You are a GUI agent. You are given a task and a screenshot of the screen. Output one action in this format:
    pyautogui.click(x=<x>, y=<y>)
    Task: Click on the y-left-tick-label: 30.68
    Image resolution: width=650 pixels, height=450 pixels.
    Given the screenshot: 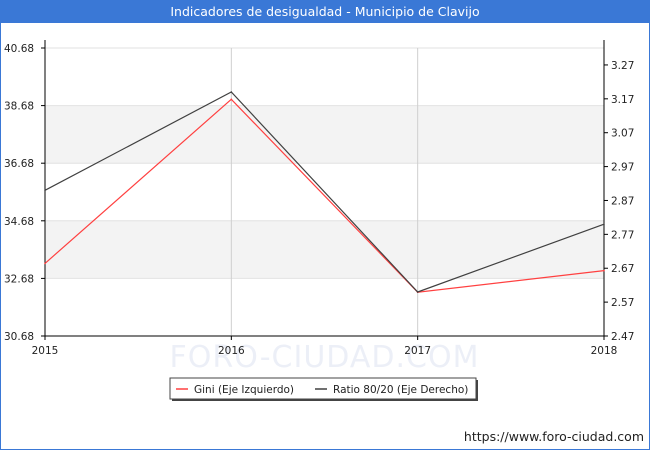 What is the action you would take?
    pyautogui.click(x=19, y=337)
    